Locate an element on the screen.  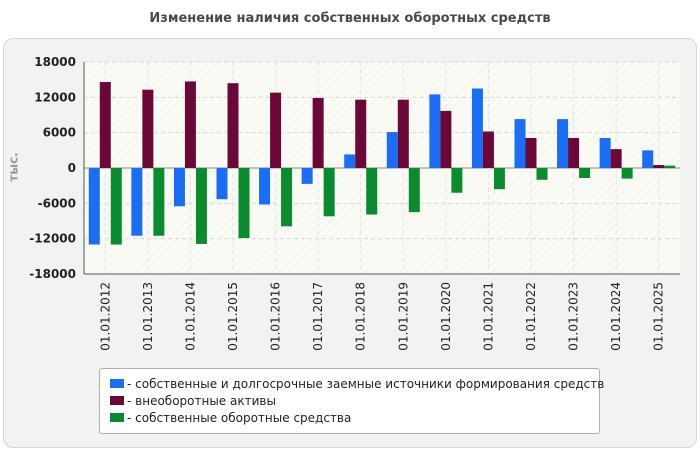
x-tick-label: 01.01.2017 is located at coordinates (318, 316).